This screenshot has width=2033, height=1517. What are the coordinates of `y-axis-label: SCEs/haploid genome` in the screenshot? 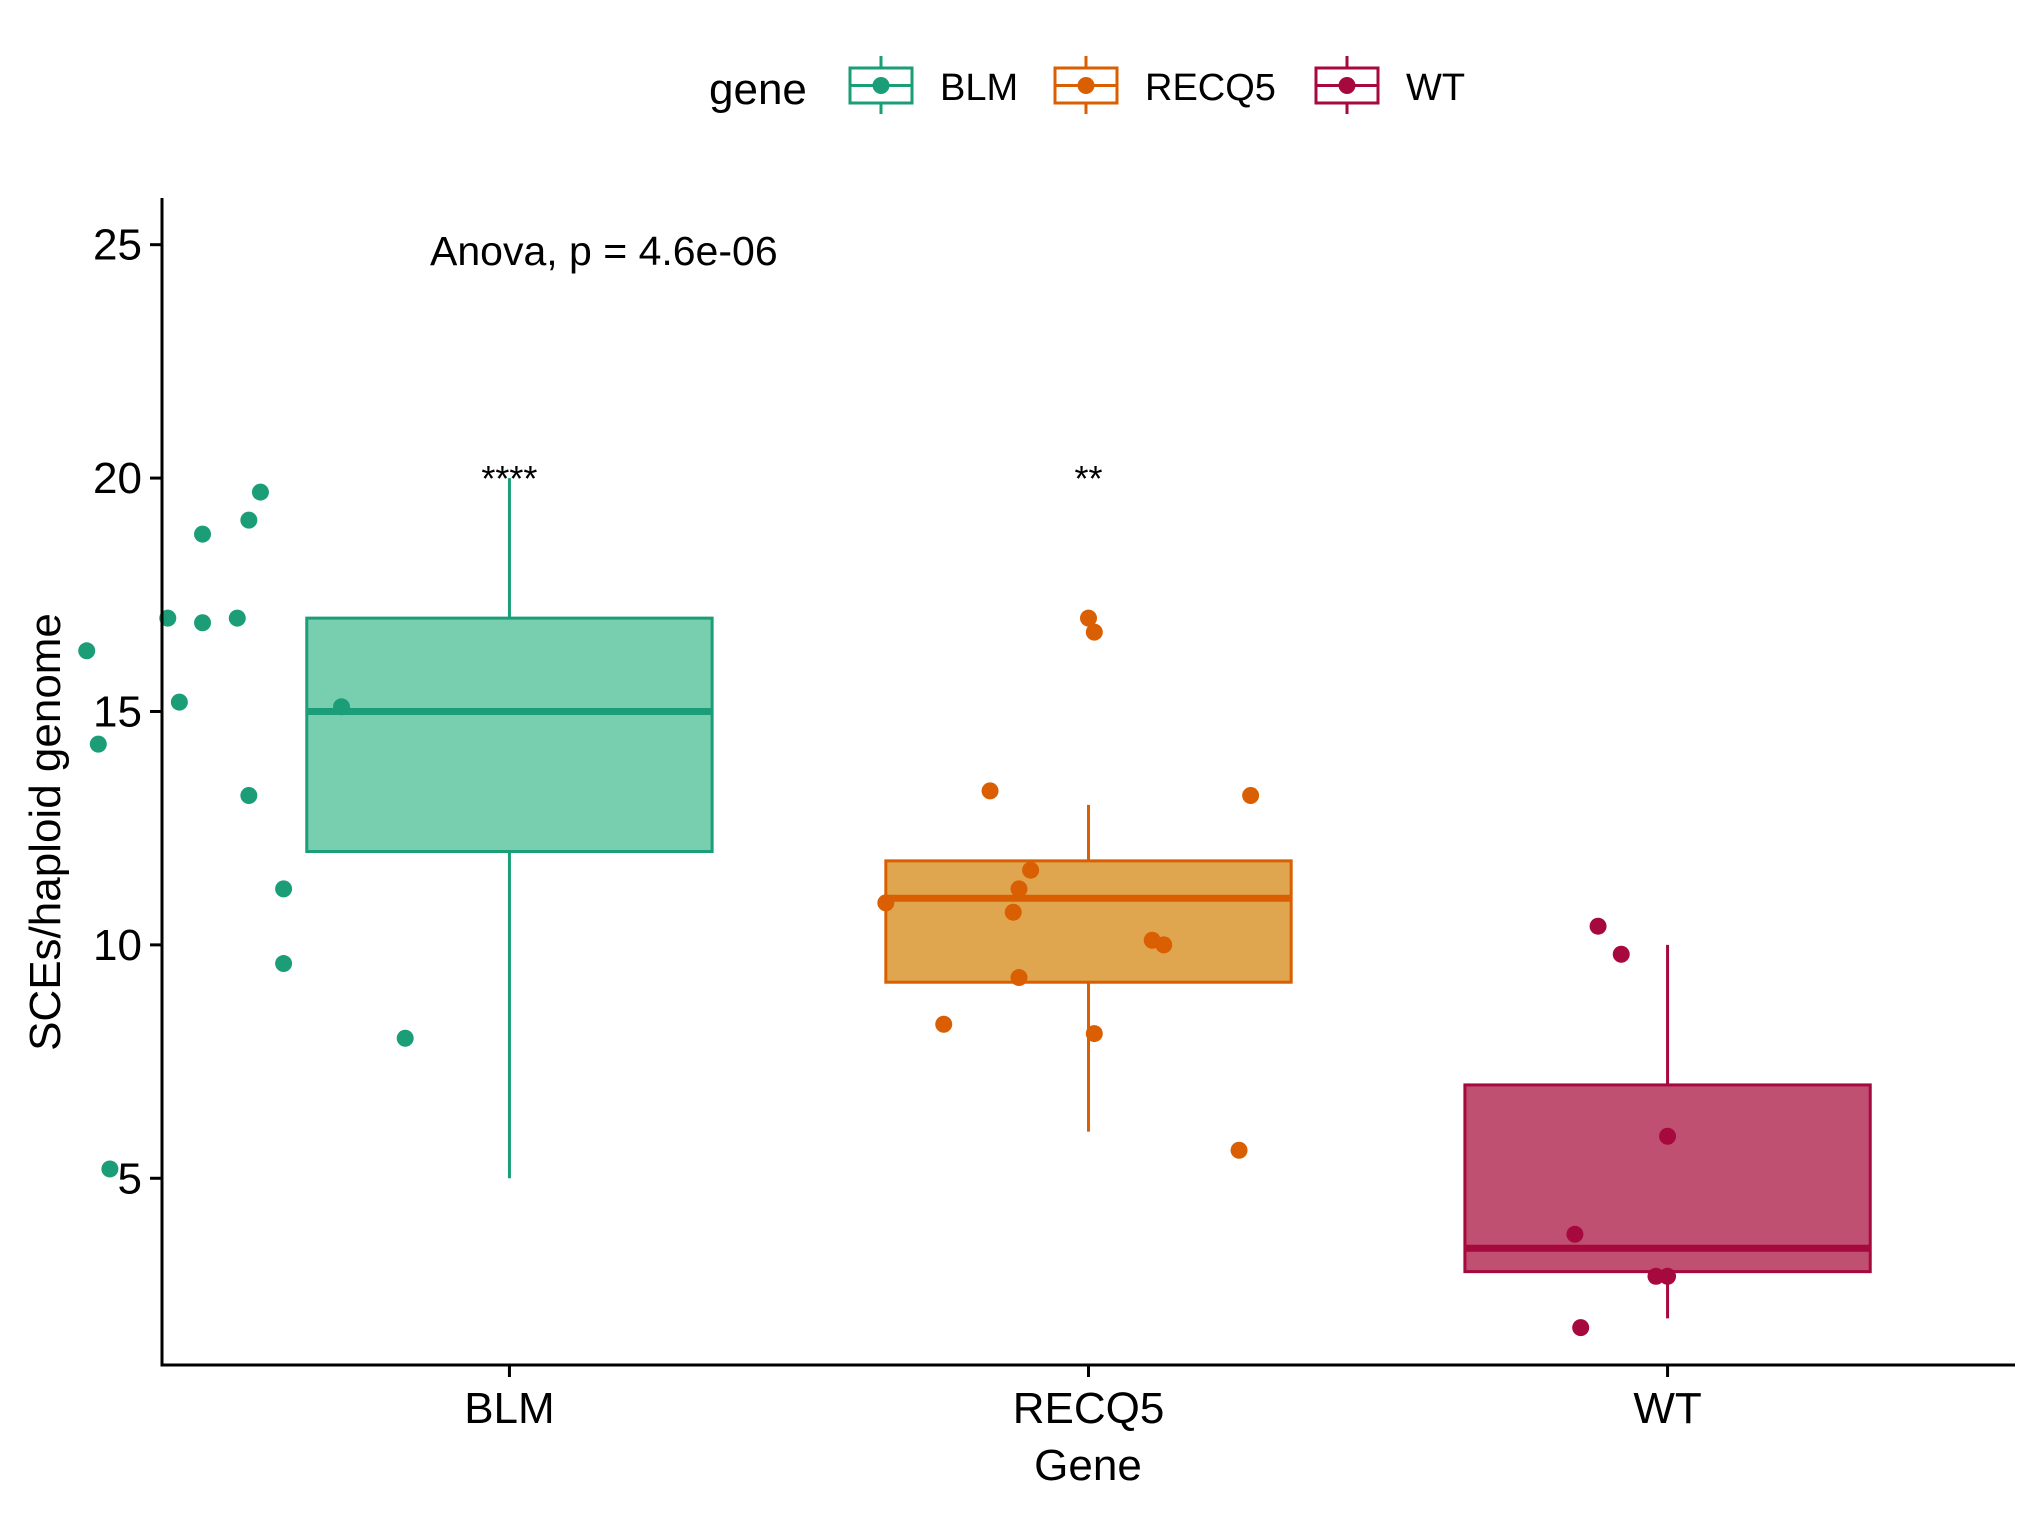 It's located at (45, 832).